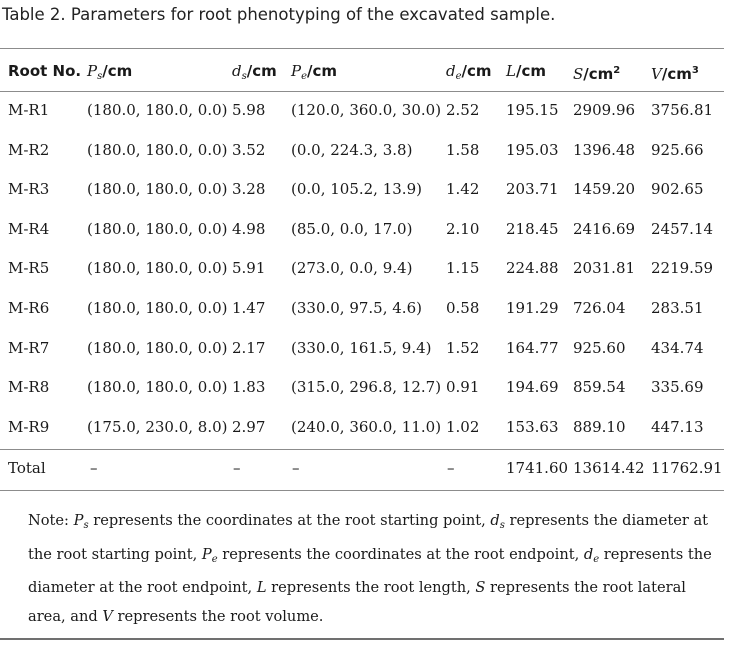 The width and height of the screenshot is (729, 646). Describe the element at coordinates (532, 268) in the screenshot. I see `cell-l: 224.88` at that location.